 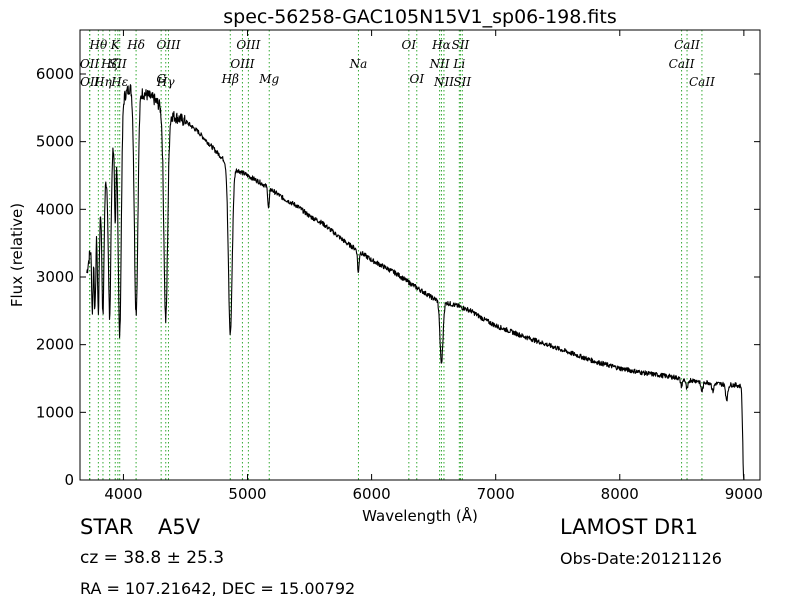 What do you see at coordinates (358, 64) in the screenshot?
I see `line-marker-label: Na` at bounding box center [358, 64].